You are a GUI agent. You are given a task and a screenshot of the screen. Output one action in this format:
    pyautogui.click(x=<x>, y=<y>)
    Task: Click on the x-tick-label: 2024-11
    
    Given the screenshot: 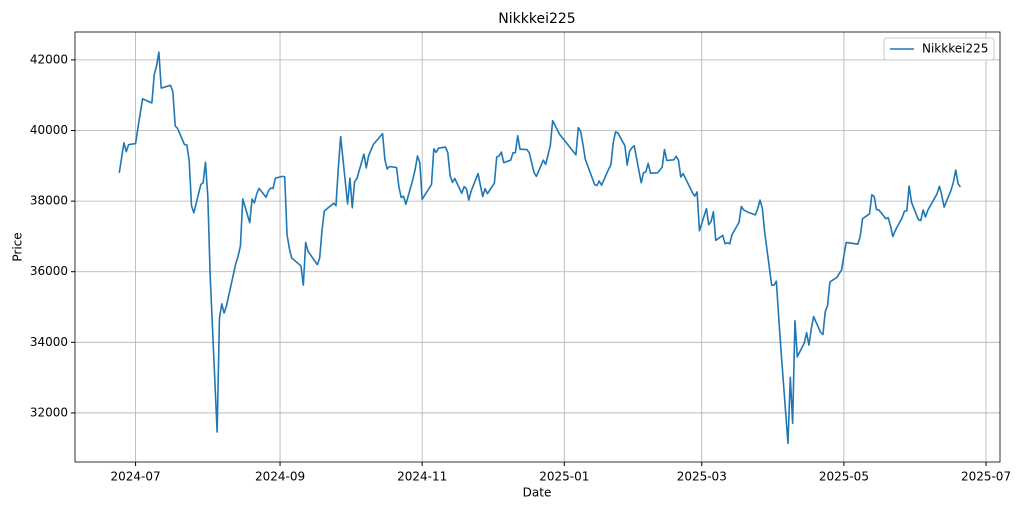 What is the action you would take?
    pyautogui.click(x=422, y=477)
    